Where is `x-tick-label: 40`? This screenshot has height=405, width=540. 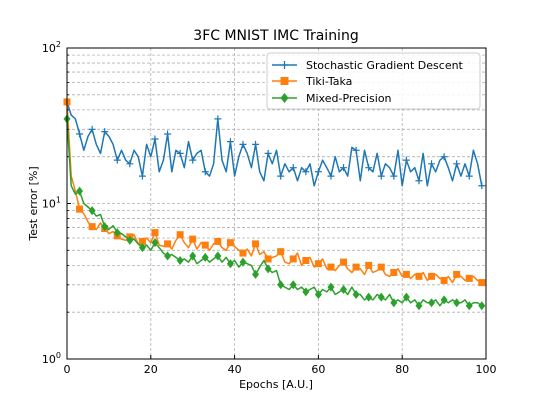 x-tick-label: 40 is located at coordinates (235, 369).